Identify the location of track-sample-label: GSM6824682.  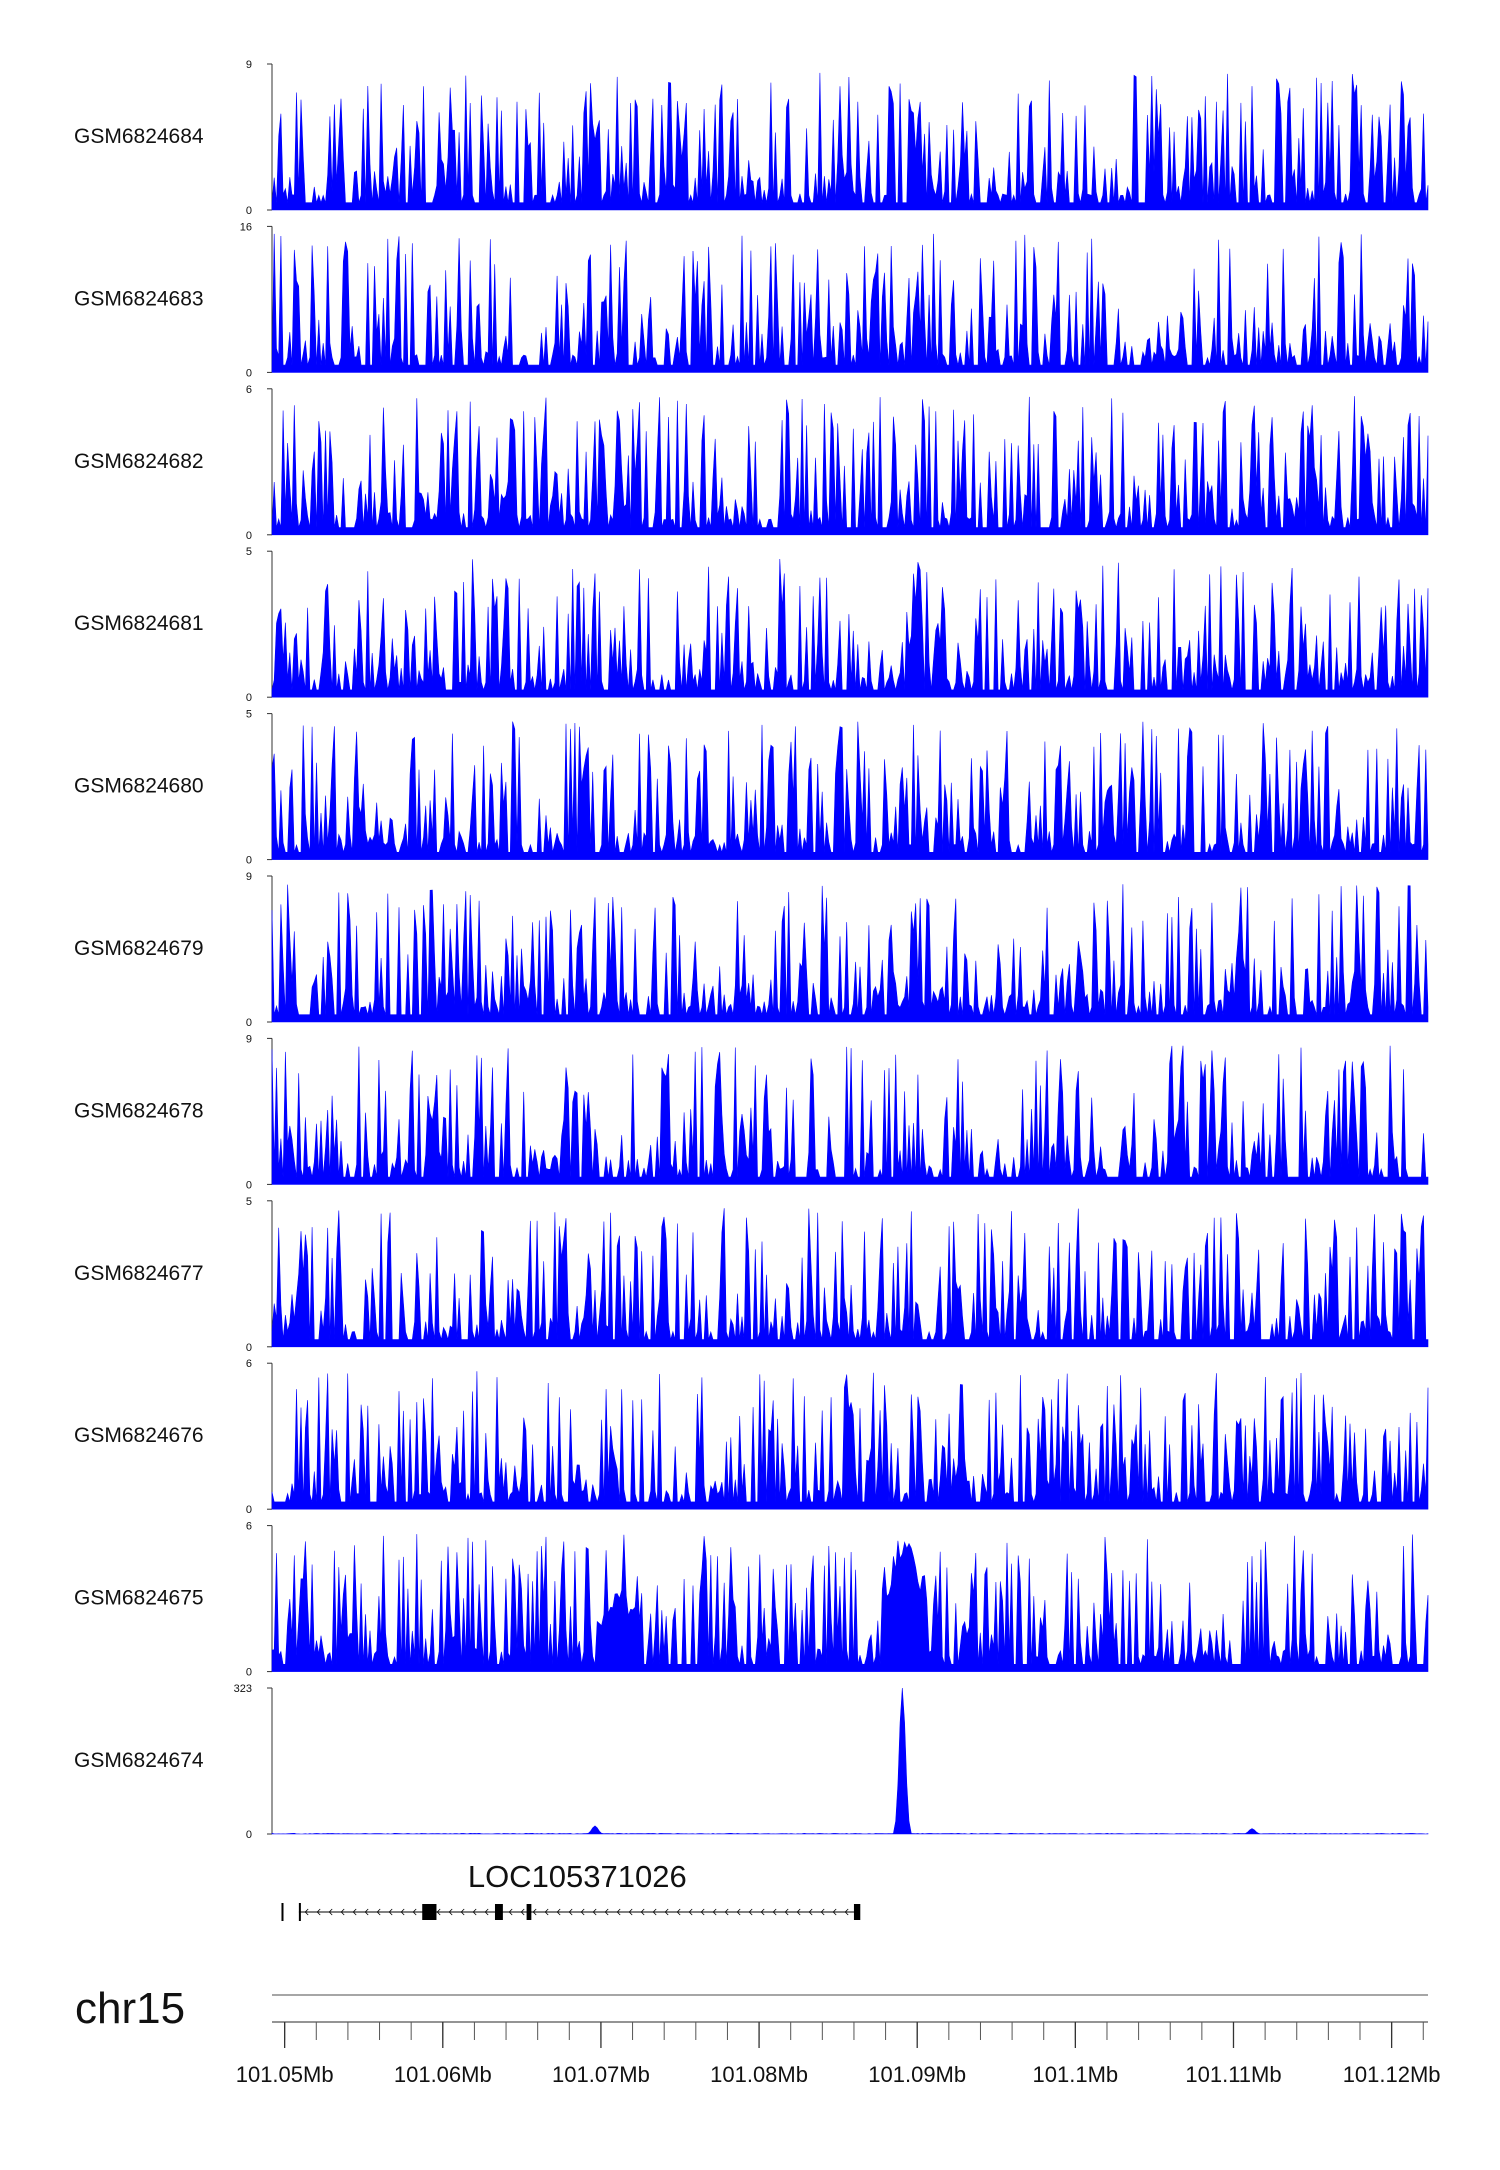
(139, 461).